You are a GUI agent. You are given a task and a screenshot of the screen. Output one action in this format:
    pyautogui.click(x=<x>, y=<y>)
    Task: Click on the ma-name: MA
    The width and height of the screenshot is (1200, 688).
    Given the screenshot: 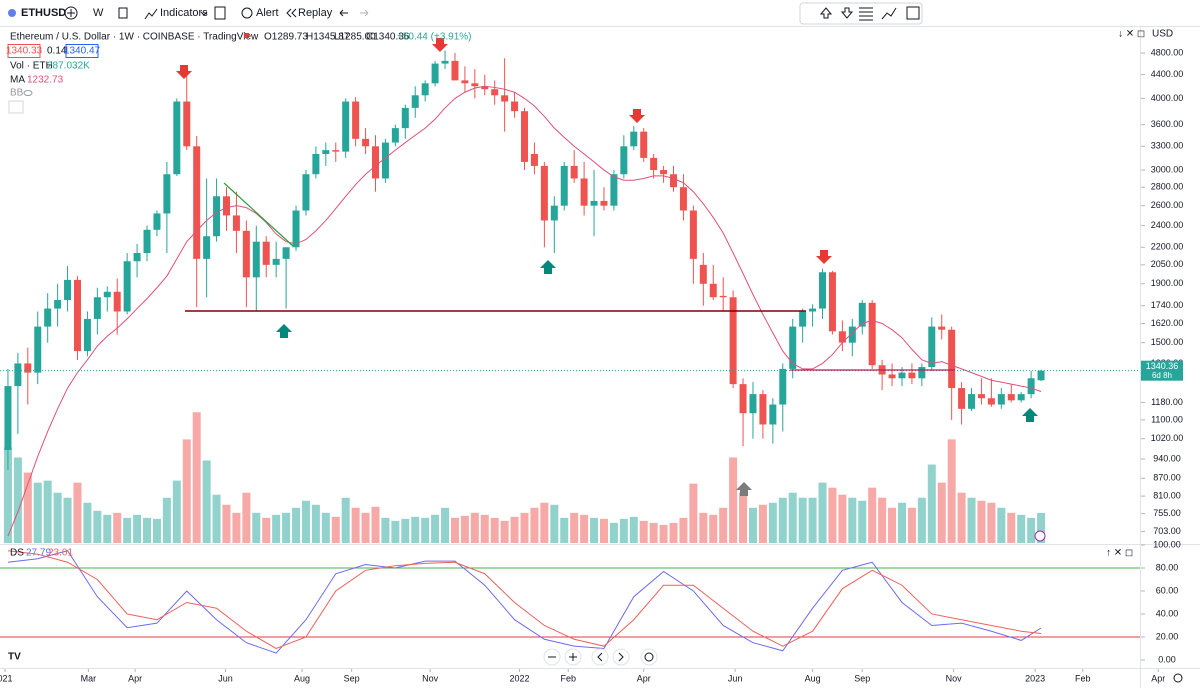 What is the action you would take?
    pyautogui.click(x=17, y=80)
    